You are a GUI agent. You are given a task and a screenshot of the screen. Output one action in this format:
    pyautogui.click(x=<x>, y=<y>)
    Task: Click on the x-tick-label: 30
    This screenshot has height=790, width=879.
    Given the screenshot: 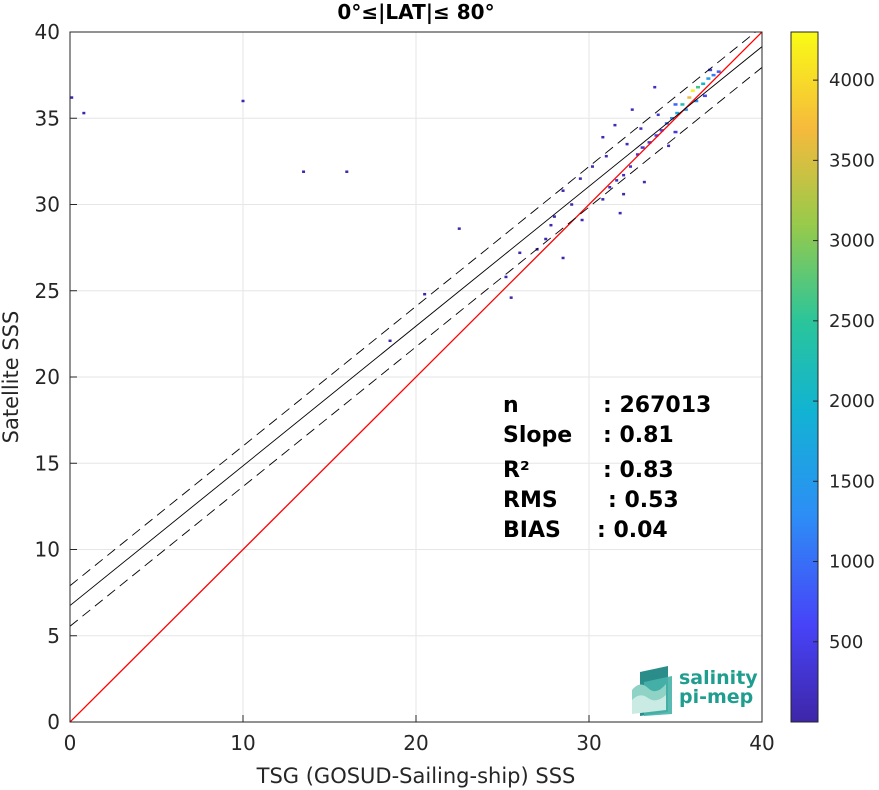 What is the action you would take?
    pyautogui.click(x=588, y=743)
    